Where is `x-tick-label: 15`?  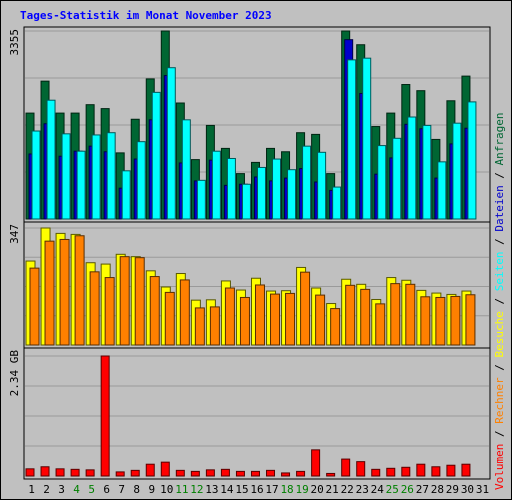 x-tick-label: 15 is located at coordinates (241, 489).